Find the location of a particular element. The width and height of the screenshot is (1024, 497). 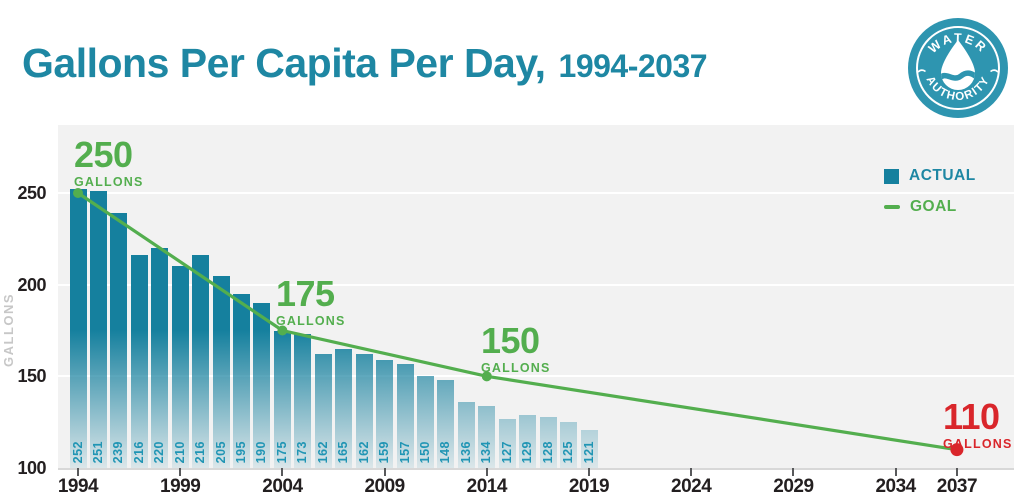

bar-1994 is located at coordinates (78, 328).